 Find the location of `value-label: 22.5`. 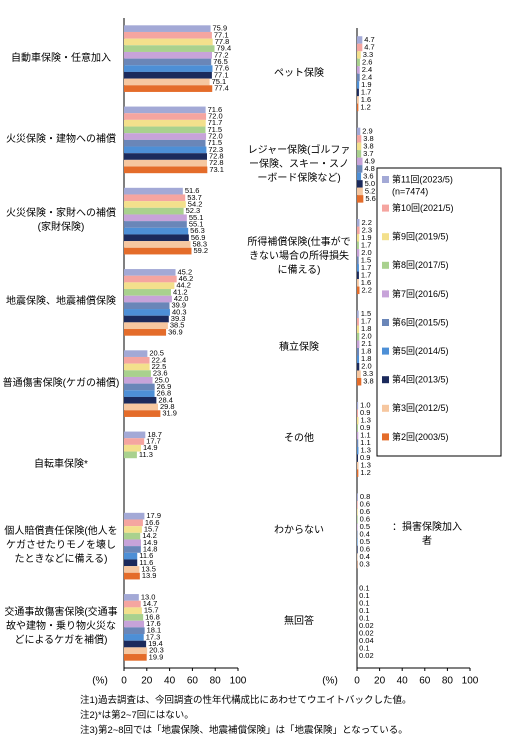

value-label: 22.5 is located at coordinates (159, 366).